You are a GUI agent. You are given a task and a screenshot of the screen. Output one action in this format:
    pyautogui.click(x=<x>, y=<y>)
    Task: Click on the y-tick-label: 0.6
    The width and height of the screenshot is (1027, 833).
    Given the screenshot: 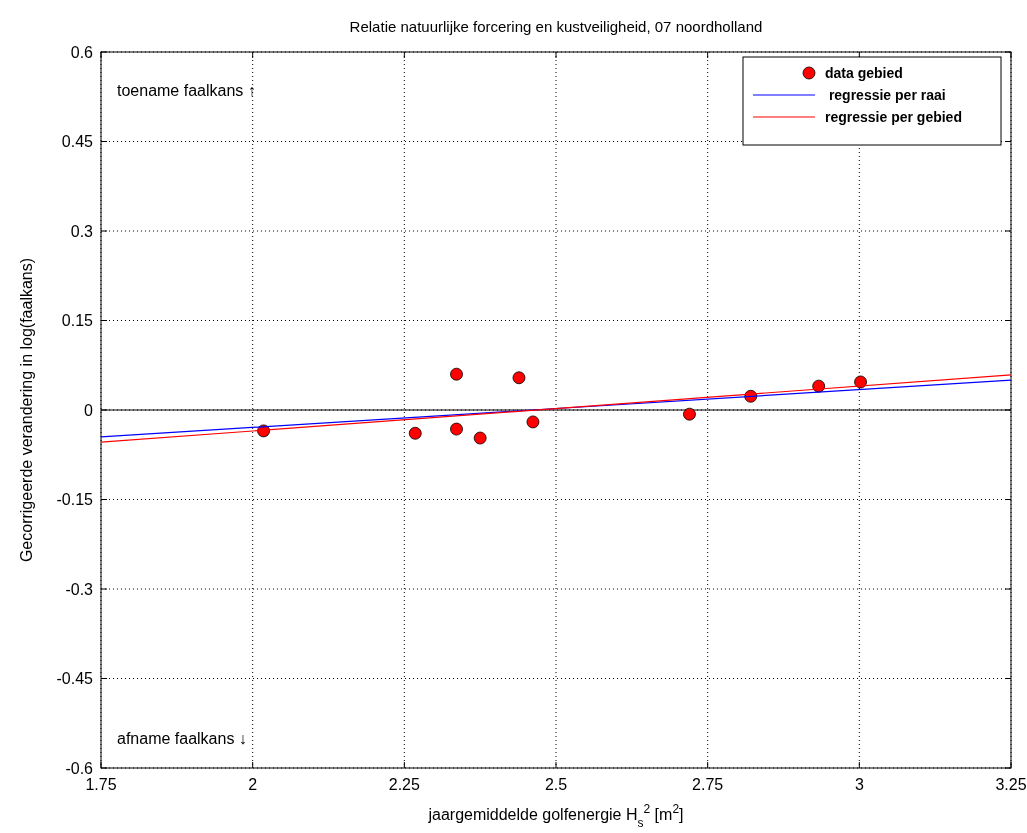 What is the action you would take?
    pyautogui.click(x=82, y=52)
    